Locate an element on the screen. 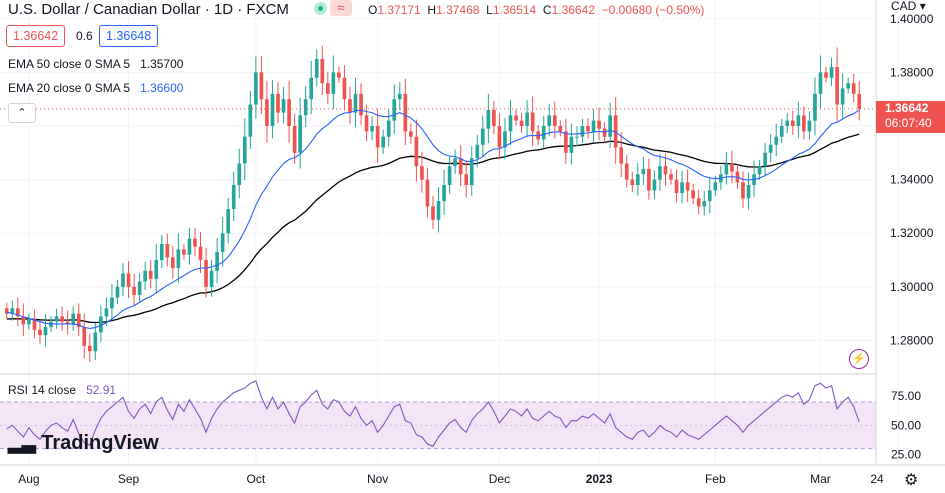 Image resolution: width=945 pixels, height=493 pixels. rsi-legend-label: RSI 14 close is located at coordinates (42, 390).